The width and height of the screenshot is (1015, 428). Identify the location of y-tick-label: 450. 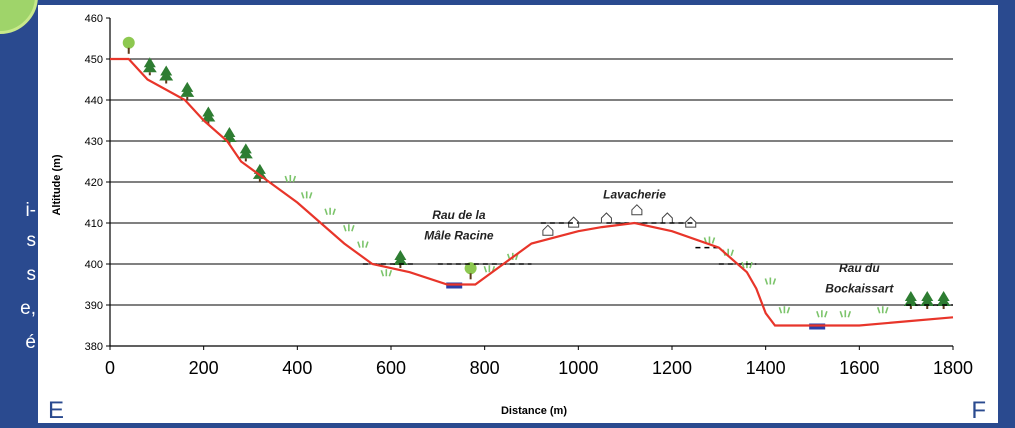
(94, 60).